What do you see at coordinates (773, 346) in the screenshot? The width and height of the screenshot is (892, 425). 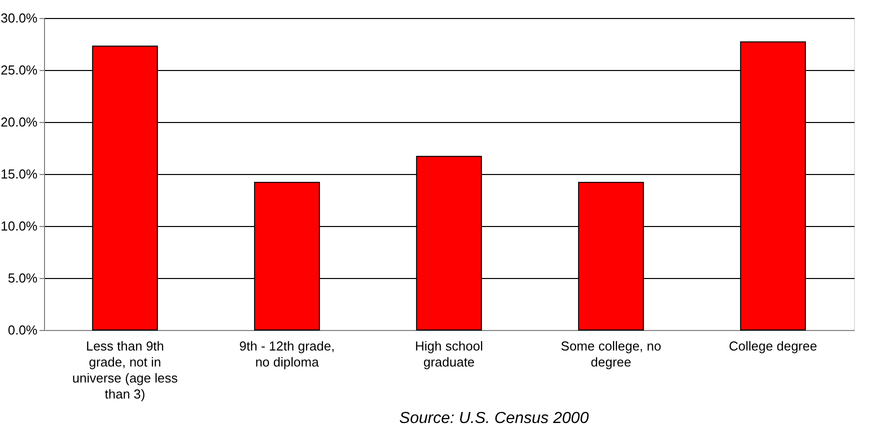 I see `x-tick-label: College degree` at bounding box center [773, 346].